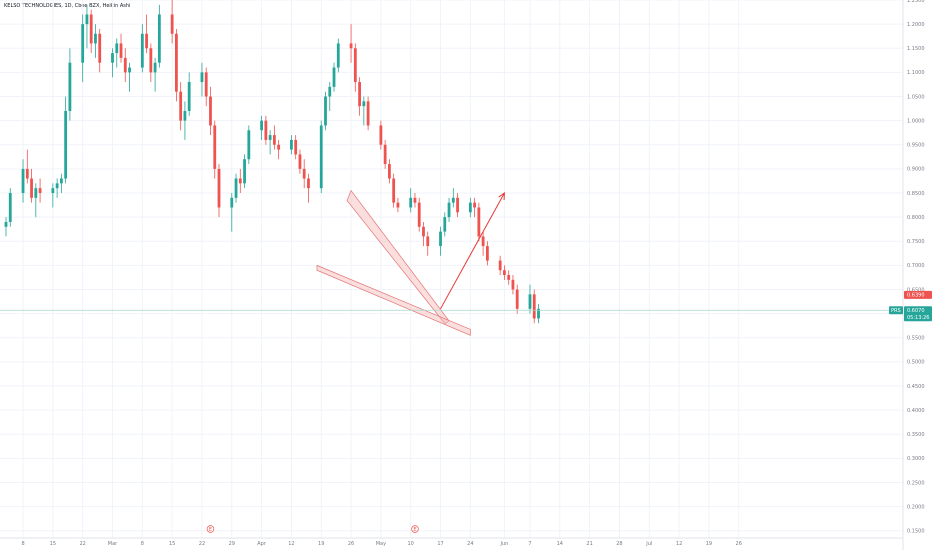  I want to click on wedge-upper-band, so click(398, 257).